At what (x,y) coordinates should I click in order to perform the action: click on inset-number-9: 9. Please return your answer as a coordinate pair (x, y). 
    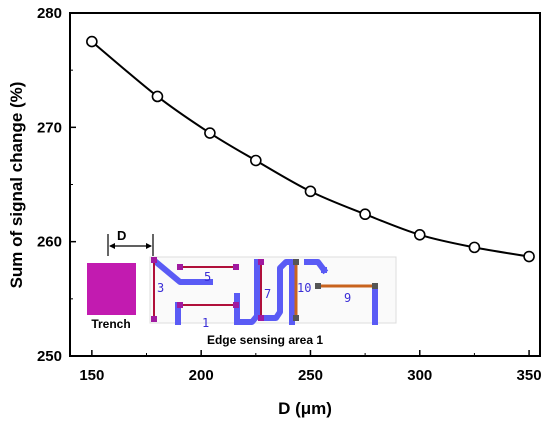
    Looking at the image, I should click on (347, 298).